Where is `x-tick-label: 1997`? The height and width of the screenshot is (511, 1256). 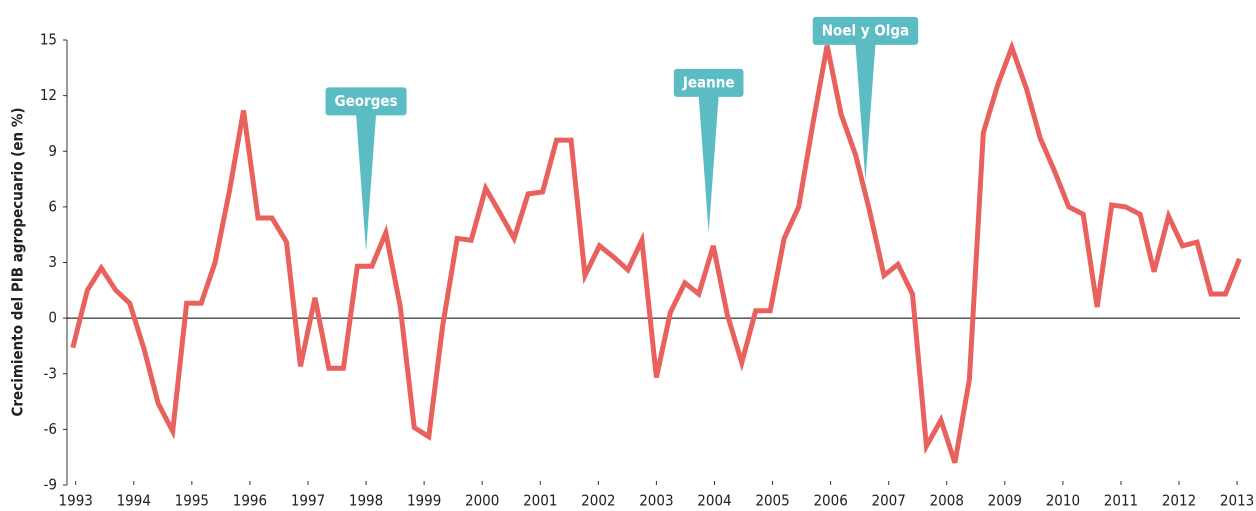
x-tick-label: 1997 is located at coordinates (308, 501).